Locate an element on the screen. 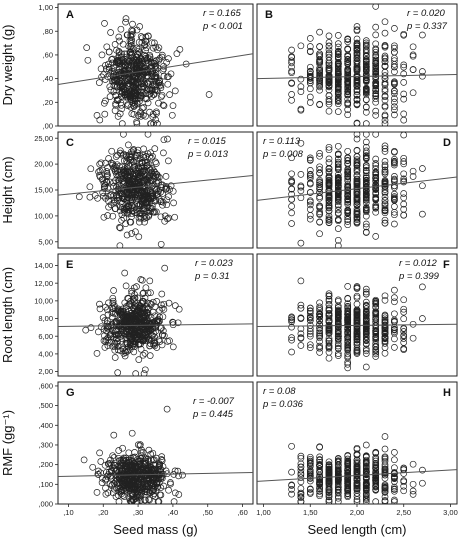 This screenshot has width=474, height=542. panel-b-points is located at coordinates (357, 65).